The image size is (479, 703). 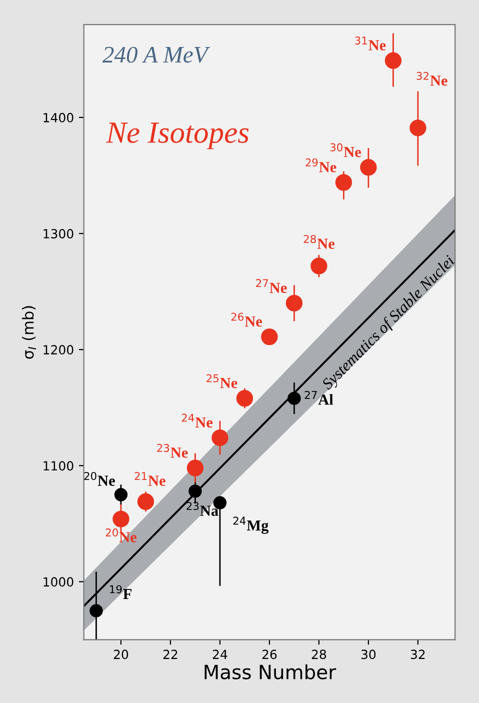 I want to click on y-tick-label: 1200, so click(x=59, y=350).